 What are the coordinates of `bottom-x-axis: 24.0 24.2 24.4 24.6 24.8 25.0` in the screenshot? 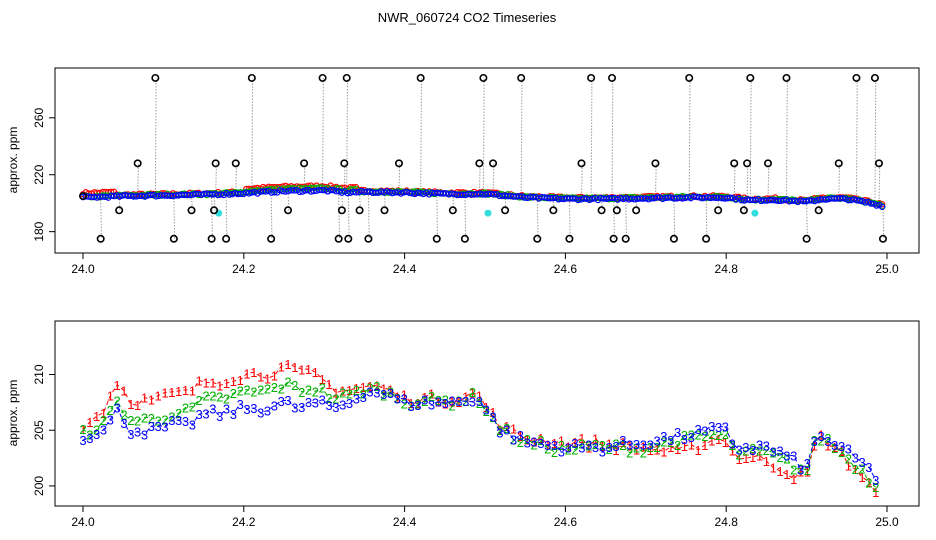 It's located at (485, 517).